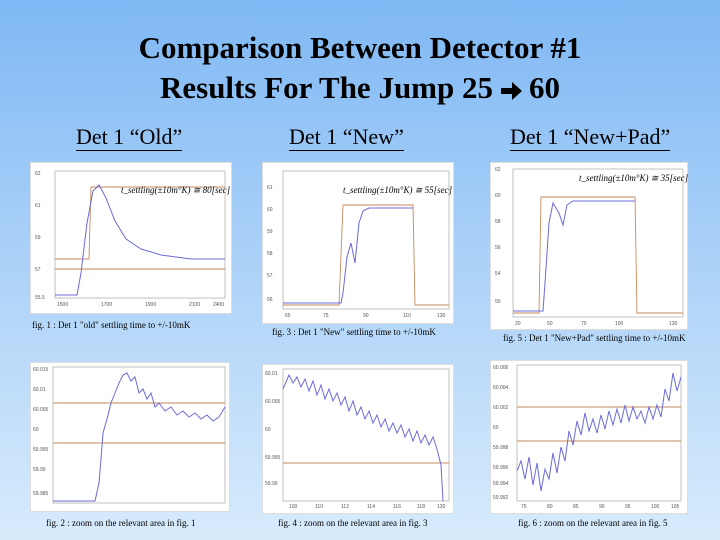 This screenshot has height=540, width=720. What do you see at coordinates (441, 507) in the screenshot?
I see `fig4-xtick: 120` at bounding box center [441, 507].